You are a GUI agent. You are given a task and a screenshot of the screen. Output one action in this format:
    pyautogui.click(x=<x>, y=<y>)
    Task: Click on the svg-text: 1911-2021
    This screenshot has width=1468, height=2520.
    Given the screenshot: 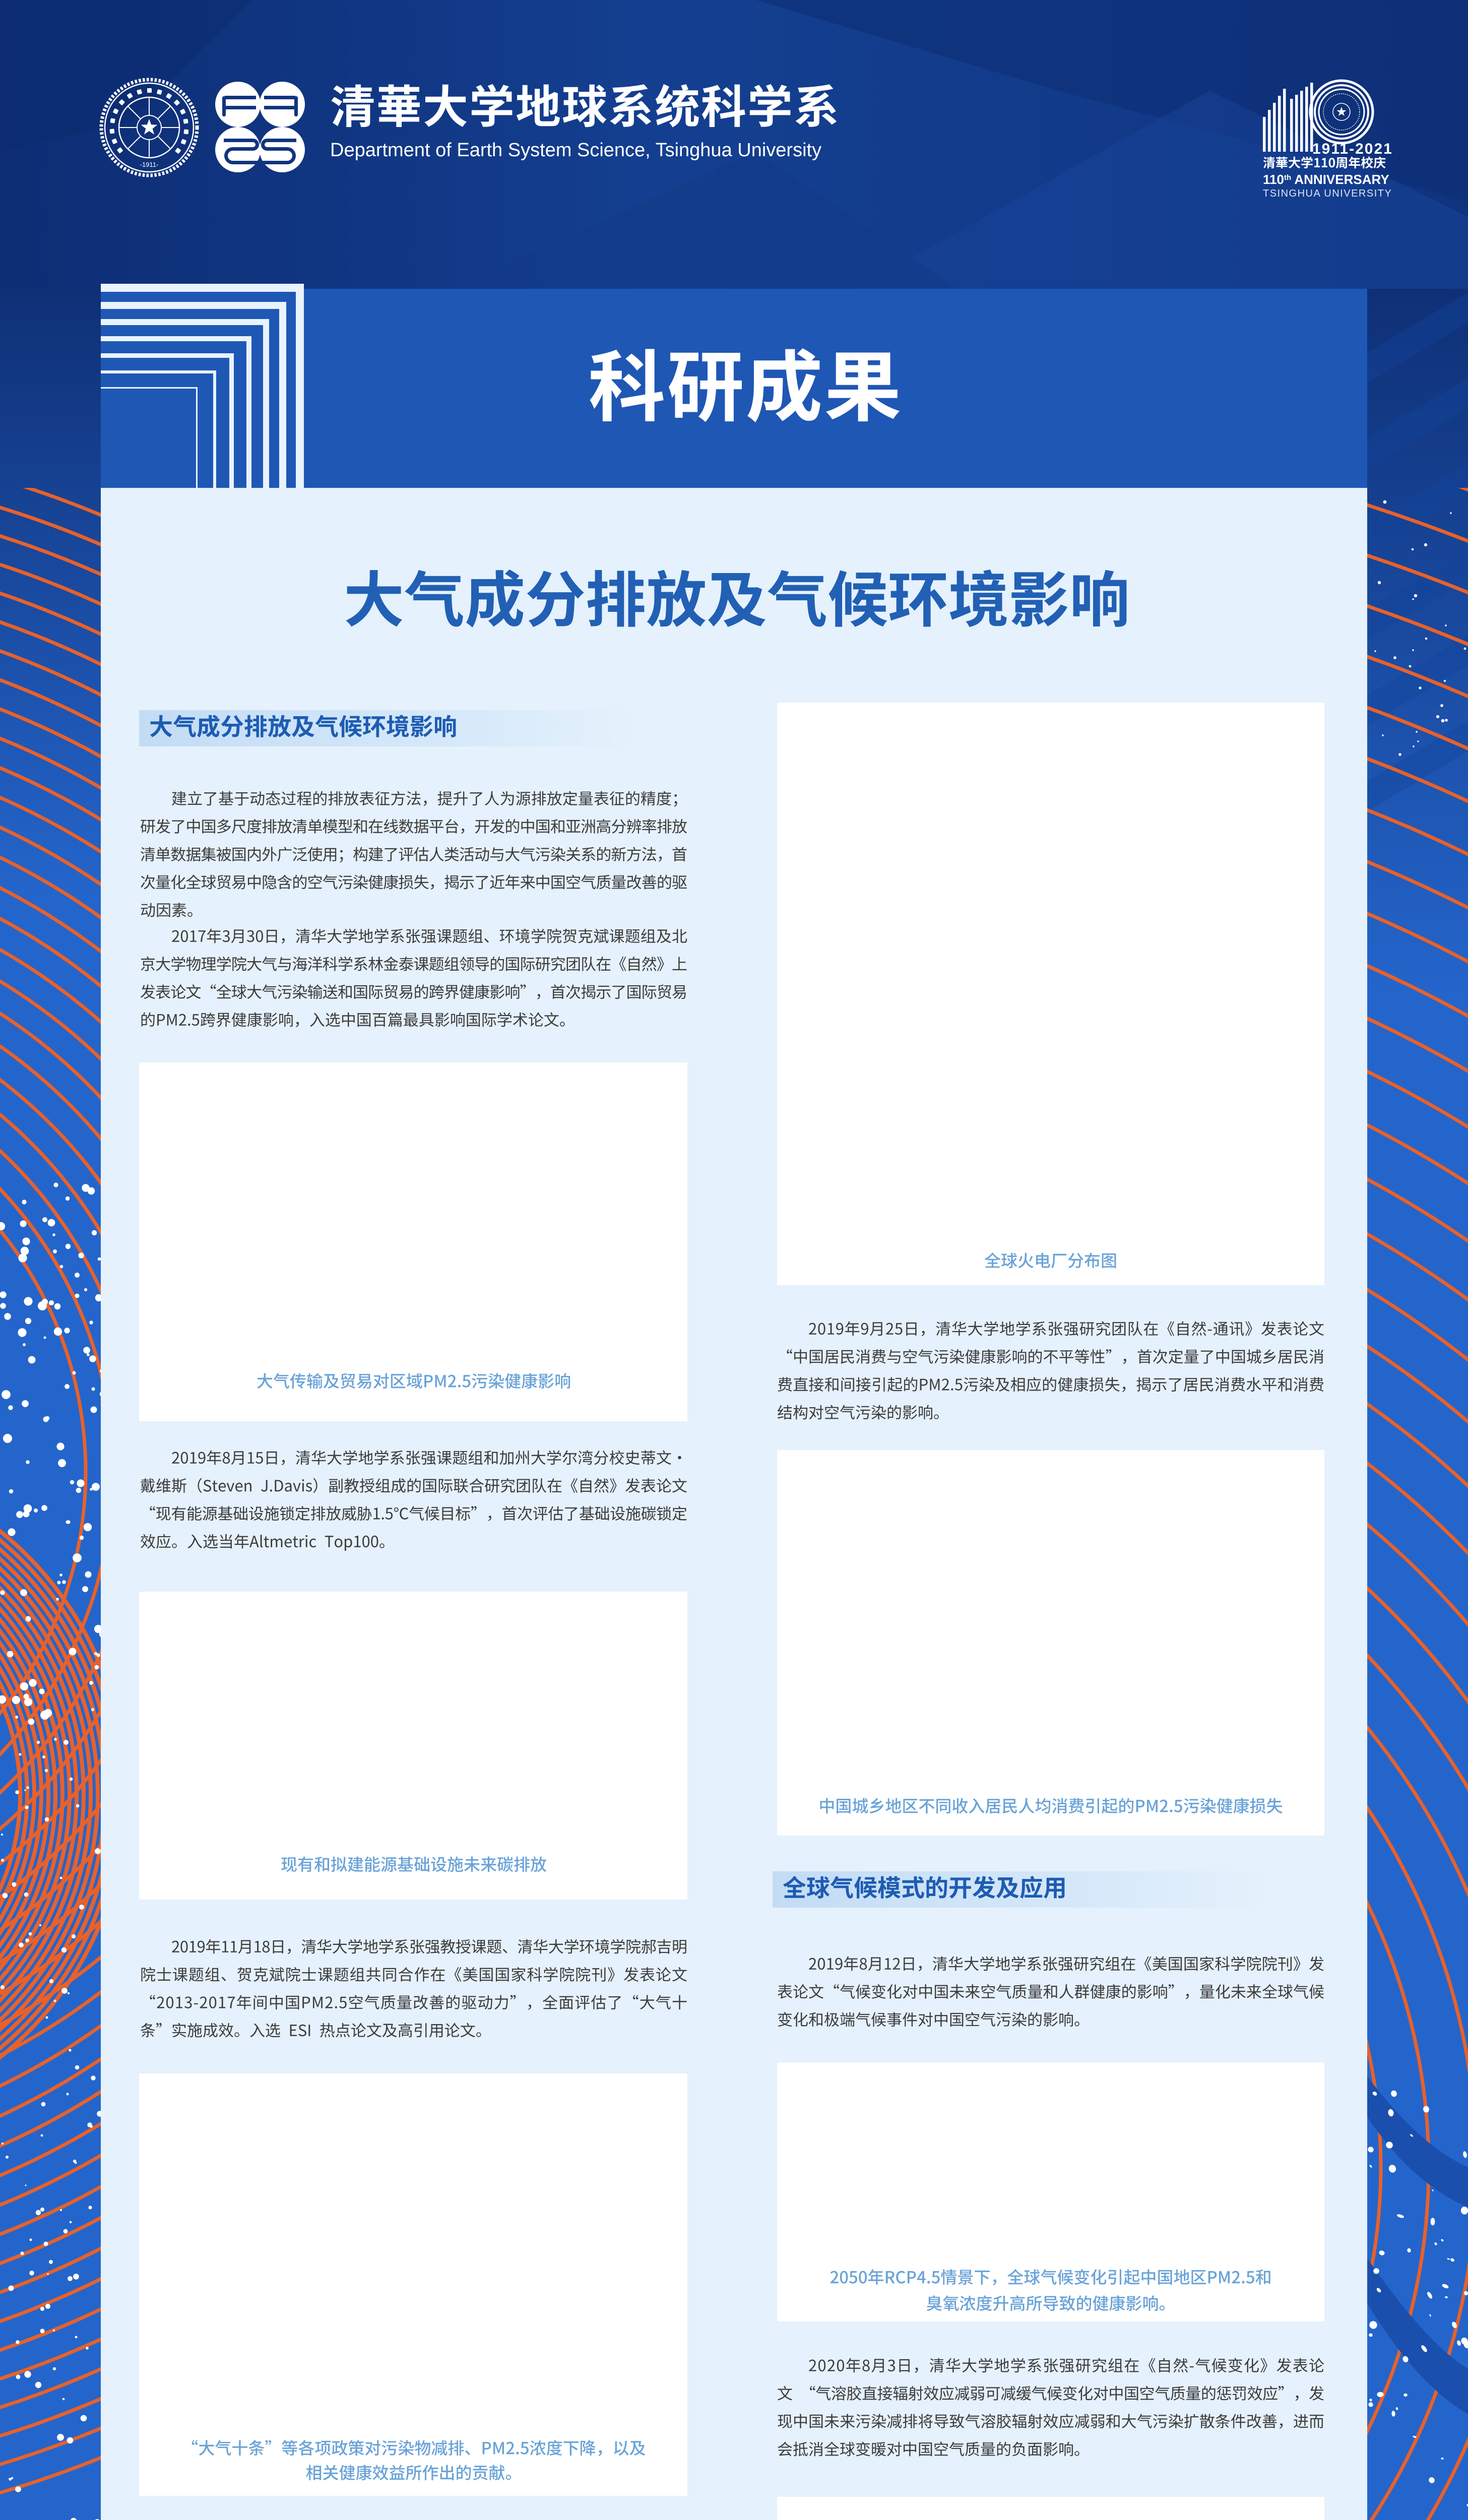 What is the action you would take?
    pyautogui.click(x=1352, y=149)
    